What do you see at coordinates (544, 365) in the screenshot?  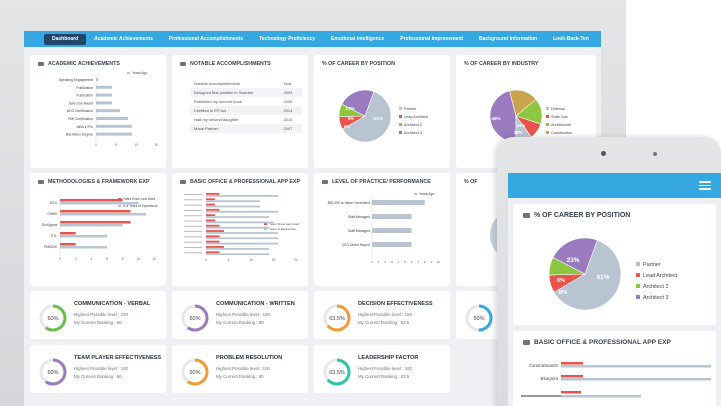 I see `bar-label: CommaSearch` at bounding box center [544, 365].